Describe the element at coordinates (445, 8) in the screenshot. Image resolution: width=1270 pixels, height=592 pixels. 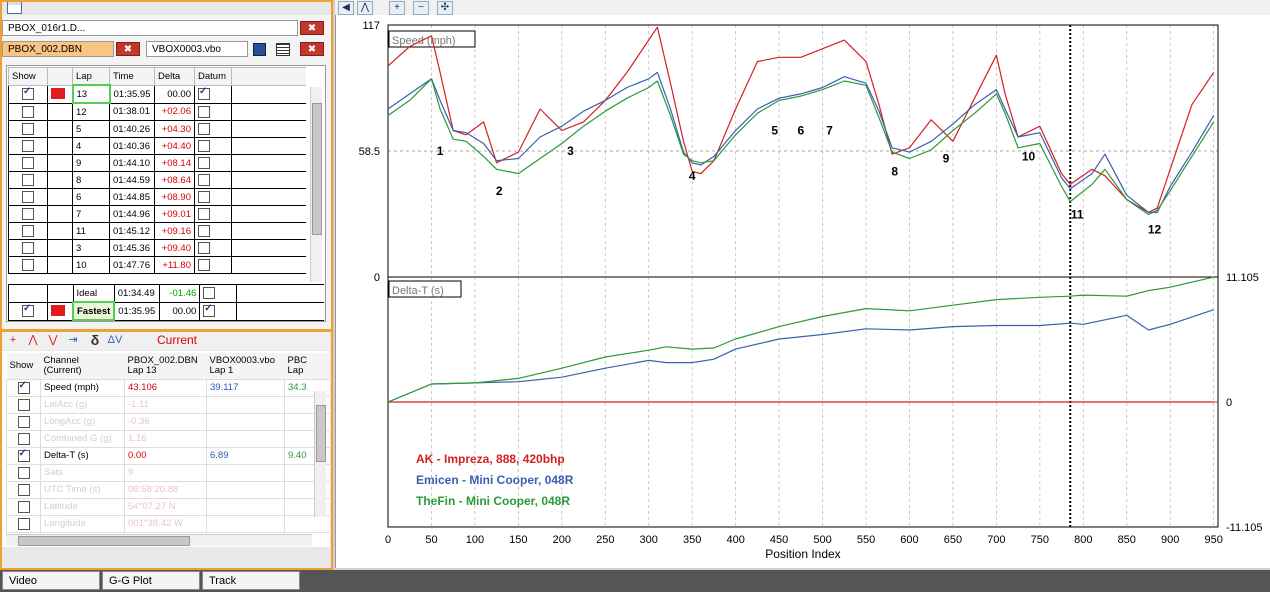
I see `fit-icon: ✣` at that location.